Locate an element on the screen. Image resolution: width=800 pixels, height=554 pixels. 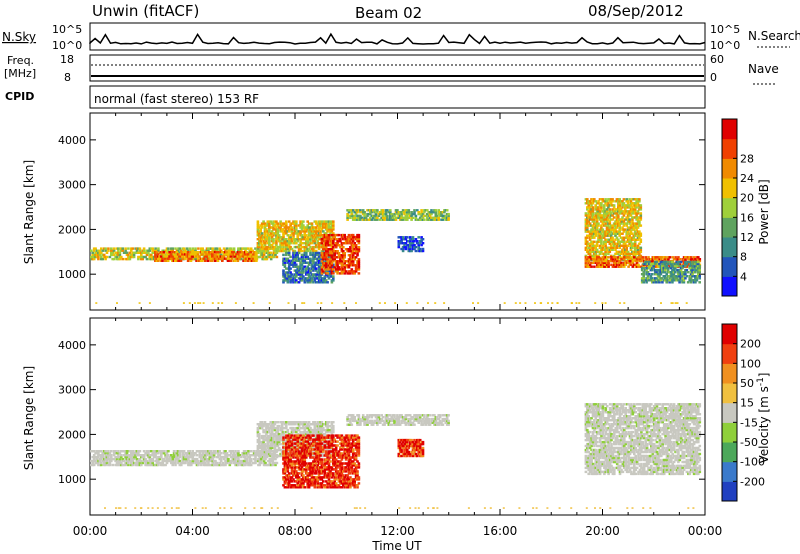
nave-label: Nave is located at coordinates (763, 69).